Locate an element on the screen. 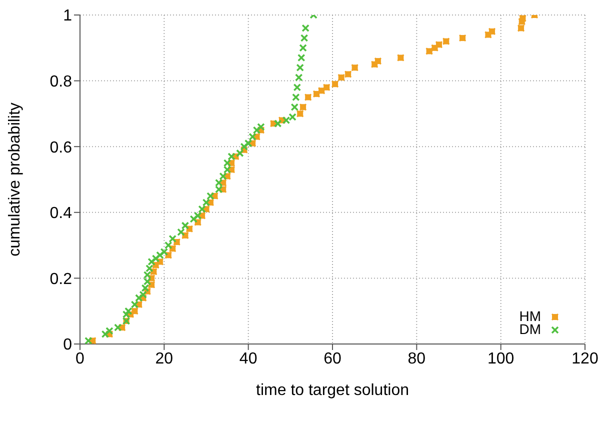 This screenshot has height=429, width=603. x-tick-label: 80 is located at coordinates (417, 359).